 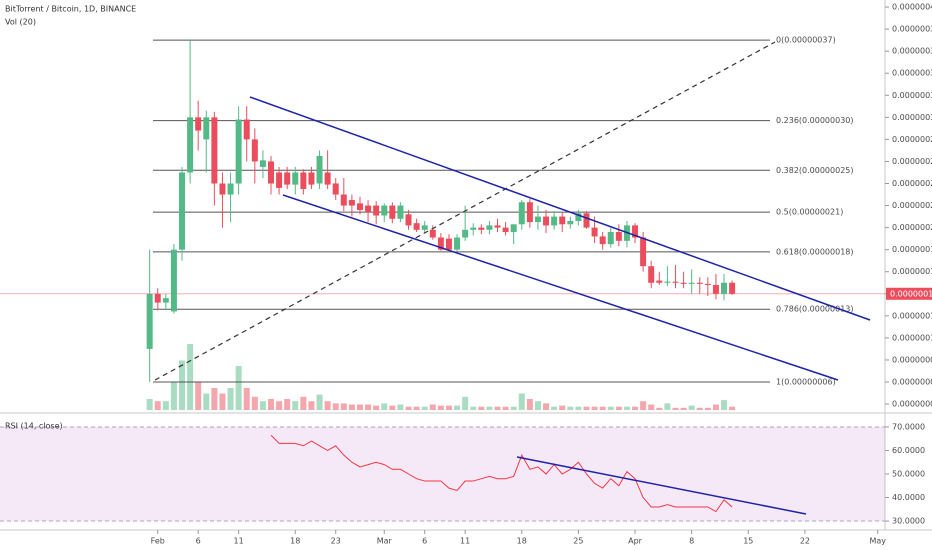 I want to click on rsi-title: RSI (14, close), so click(x=34, y=426).